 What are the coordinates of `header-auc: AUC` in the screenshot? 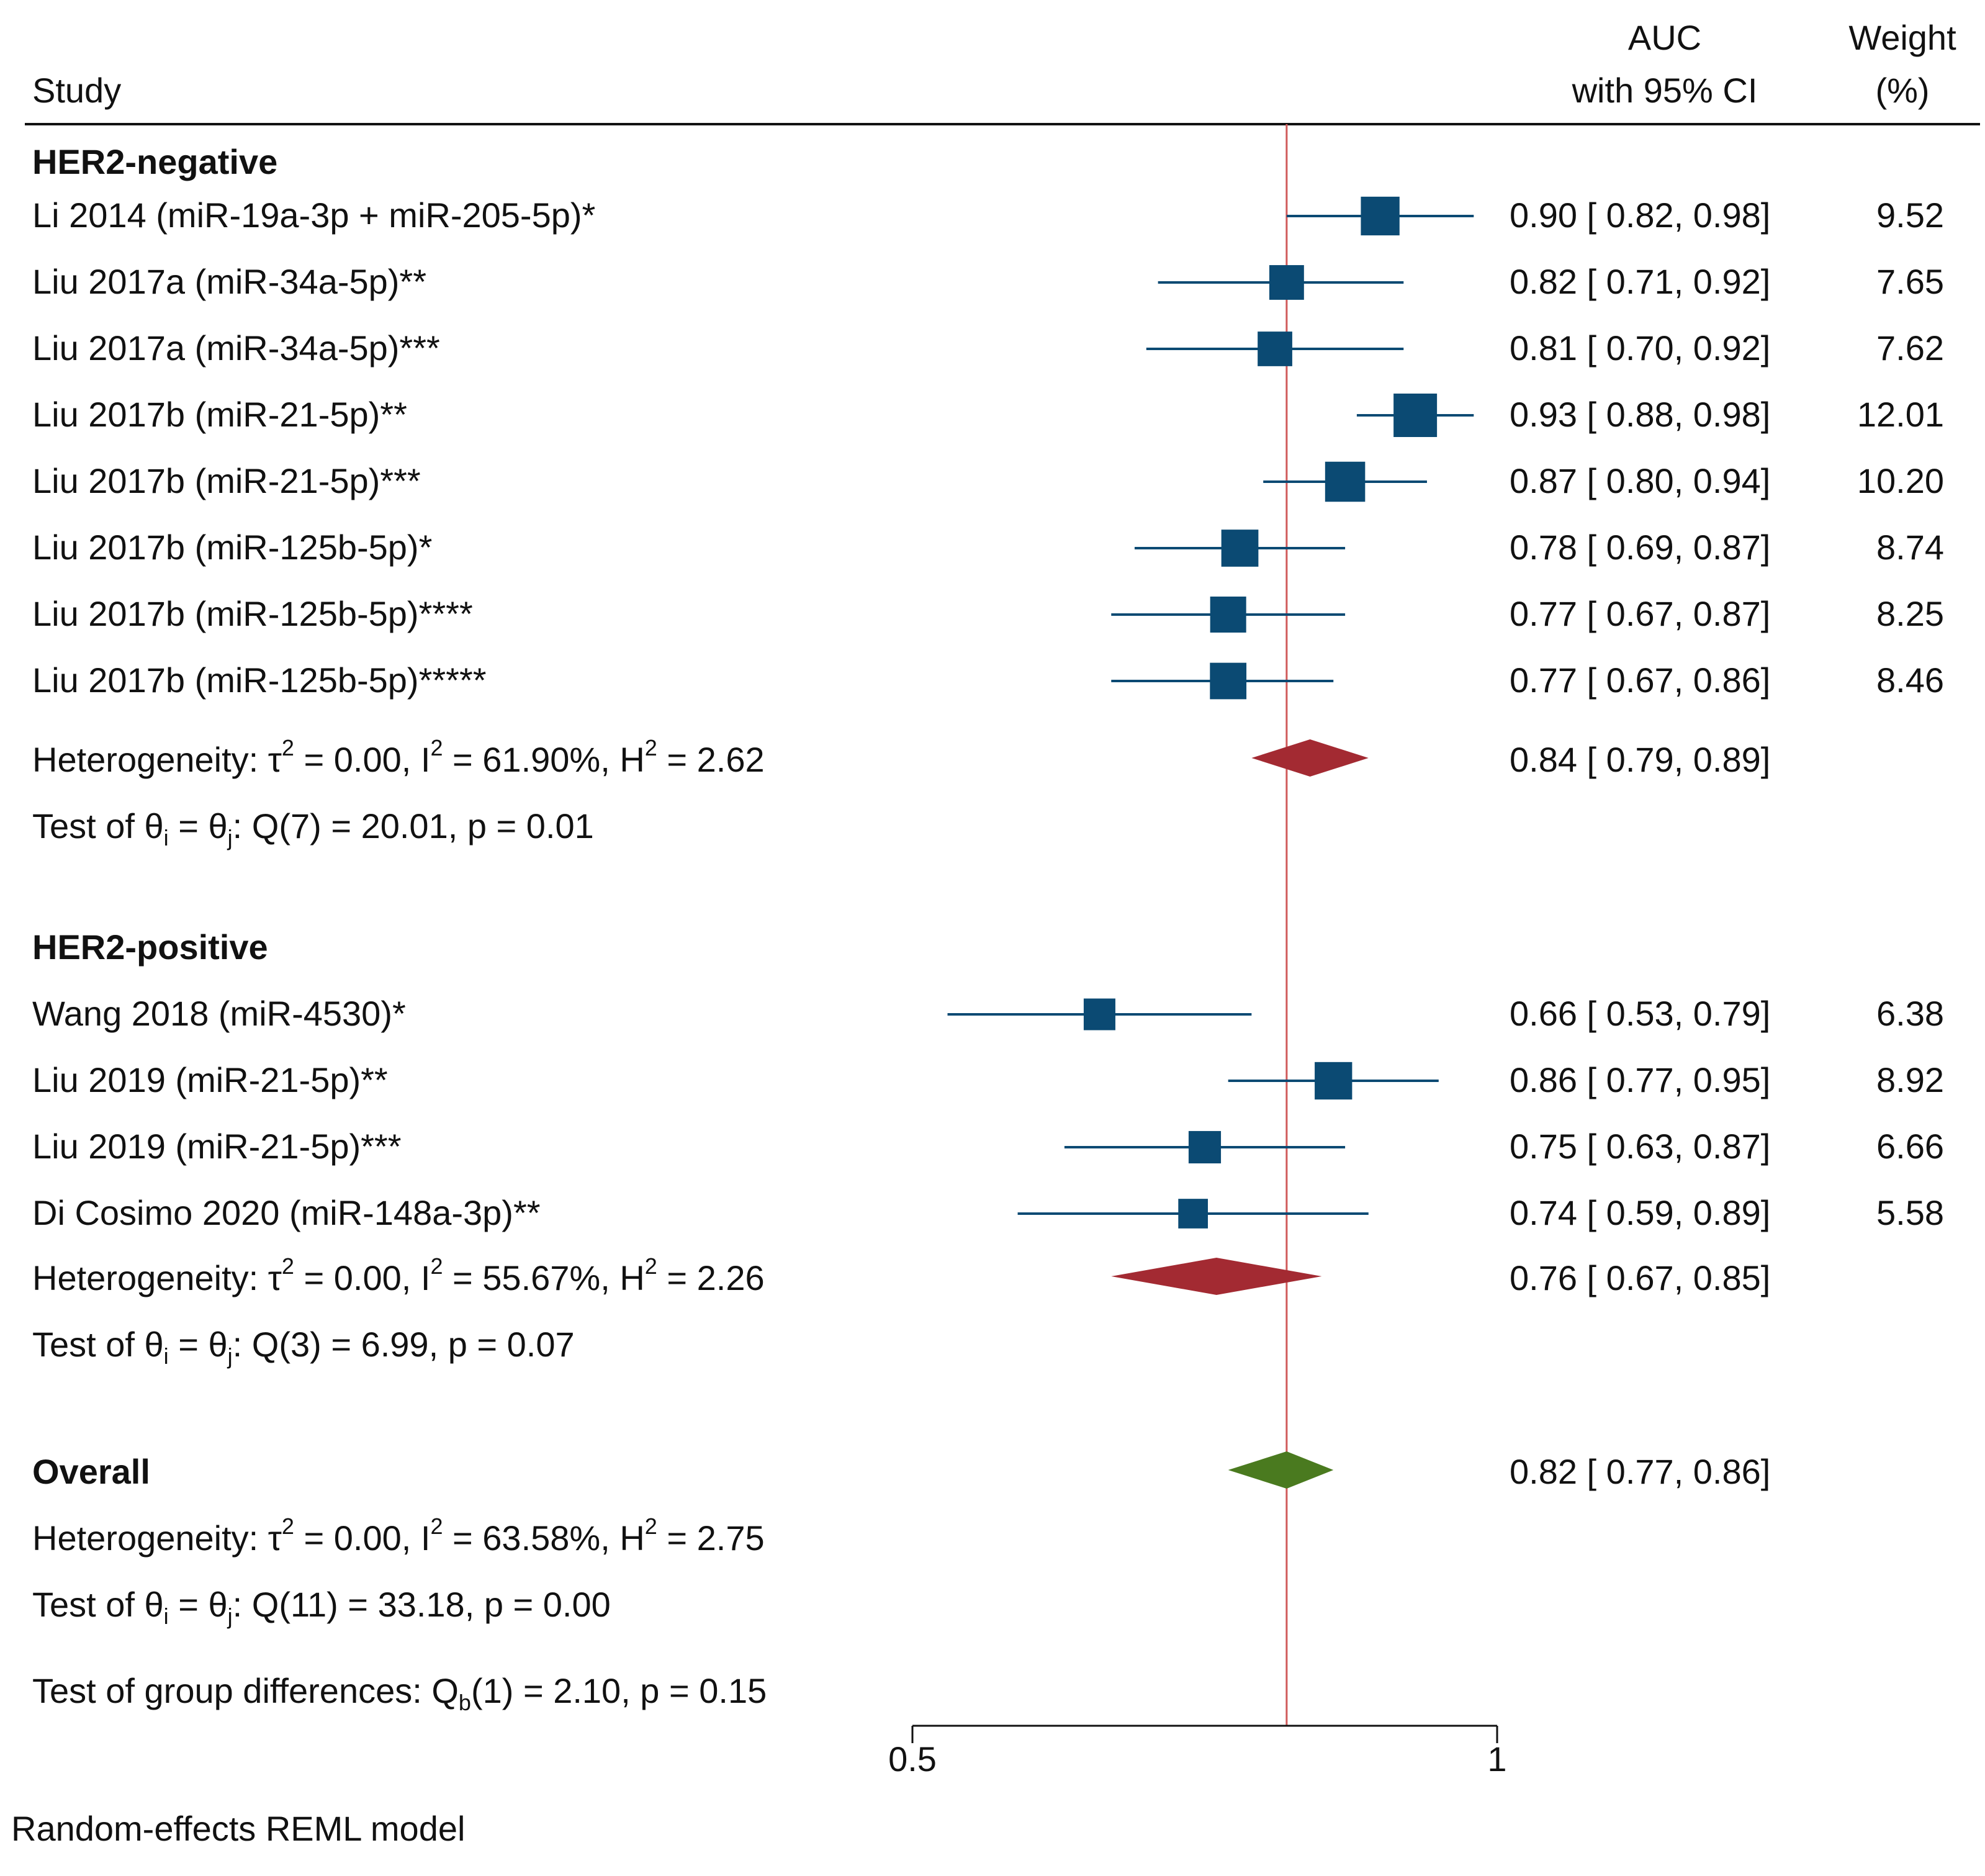 It's located at (1664, 37).